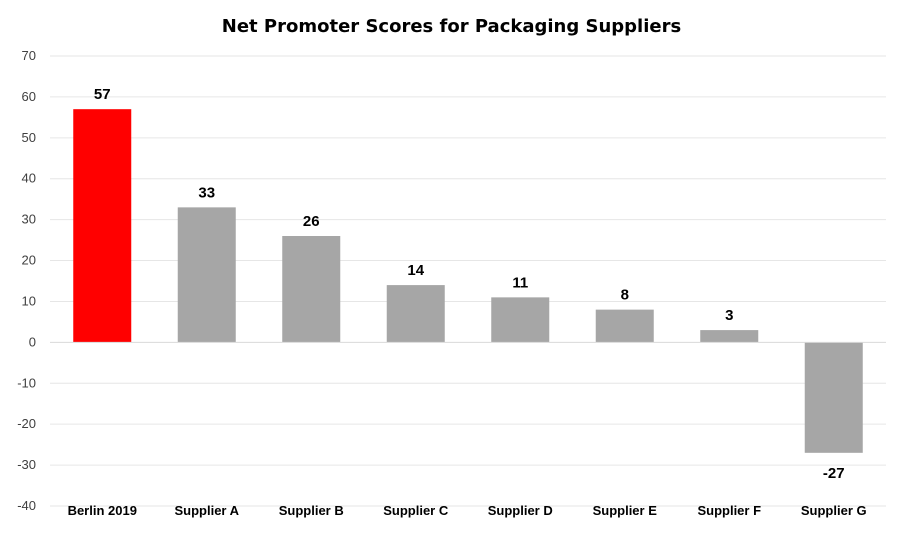 The height and width of the screenshot is (542, 903). I want to click on x-tick-label: Supplier F, so click(729, 510).